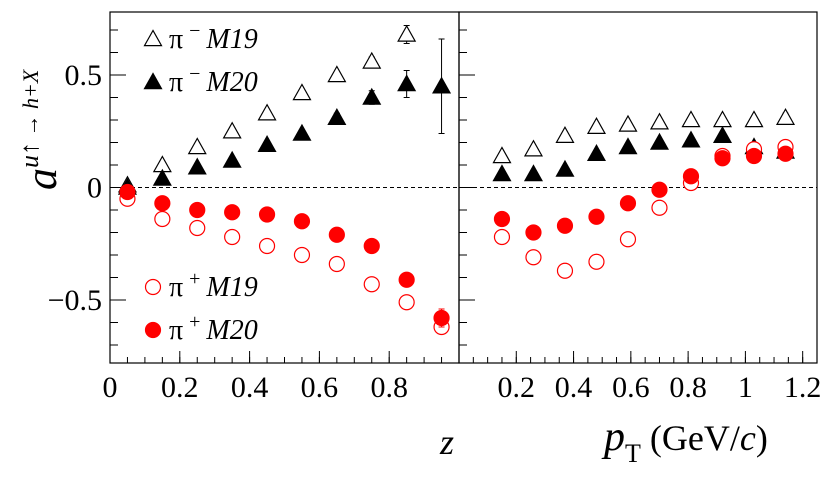  What do you see at coordinates (613, 437) in the screenshot?
I see `x-axis-title-pt-p: p` at bounding box center [613, 437].